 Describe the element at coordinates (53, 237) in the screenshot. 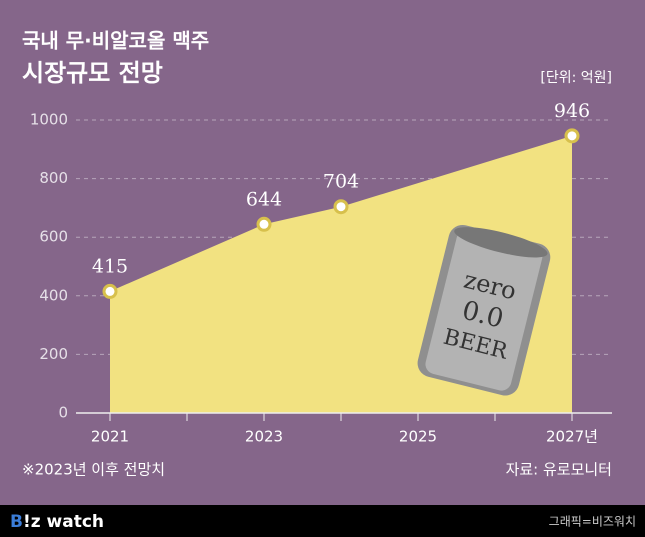

I see `y-tick-label: 600` at that location.